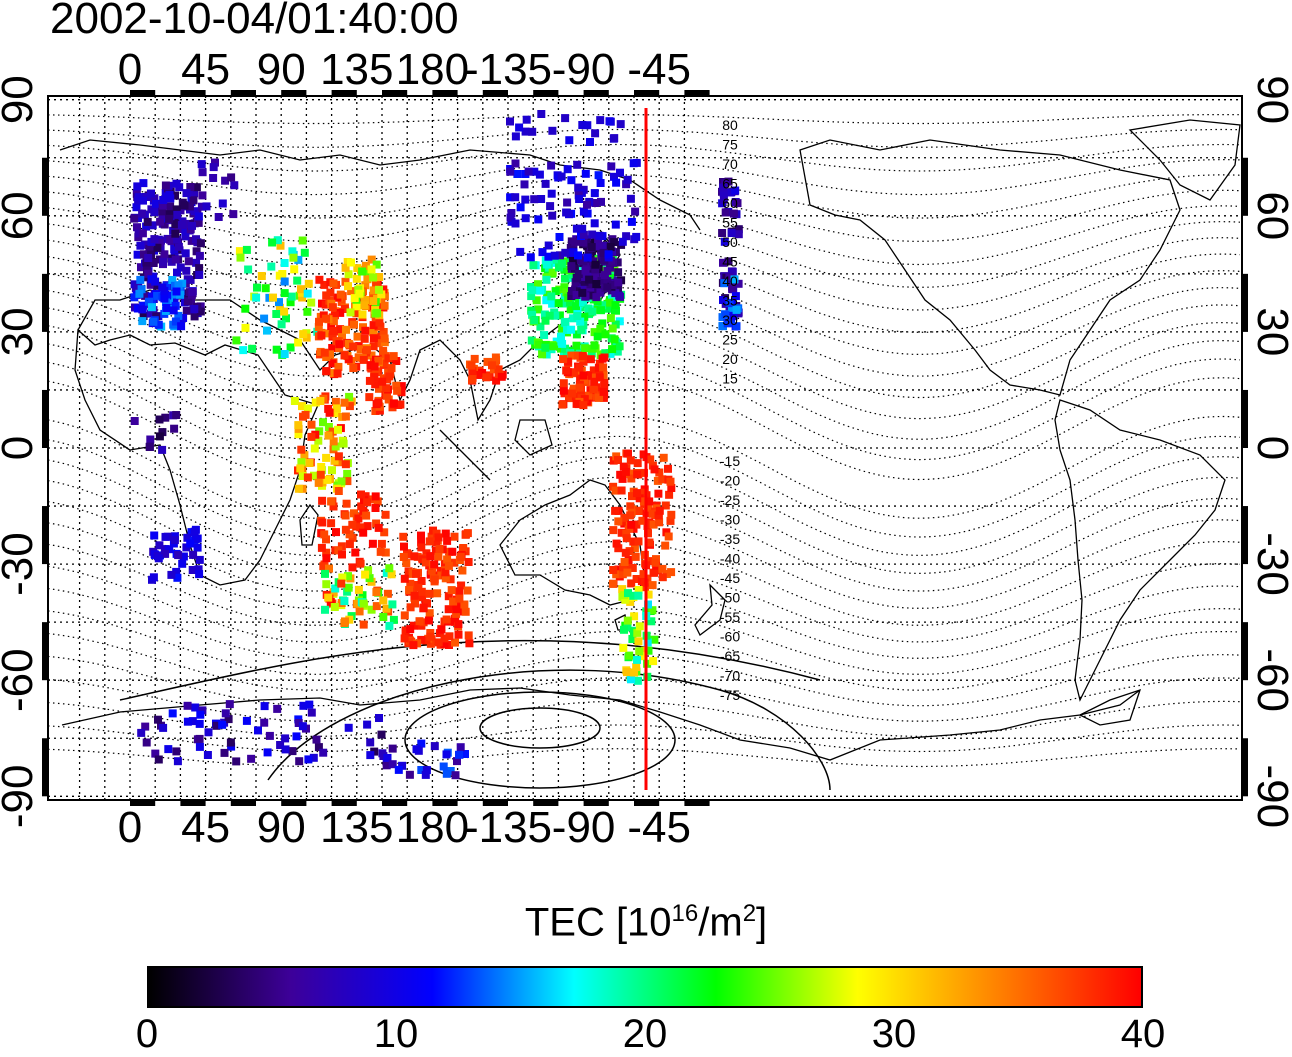 The width and height of the screenshot is (1292, 1057). What do you see at coordinates (644, 313) in the screenshot?
I see `mlat-contour` at bounding box center [644, 313].